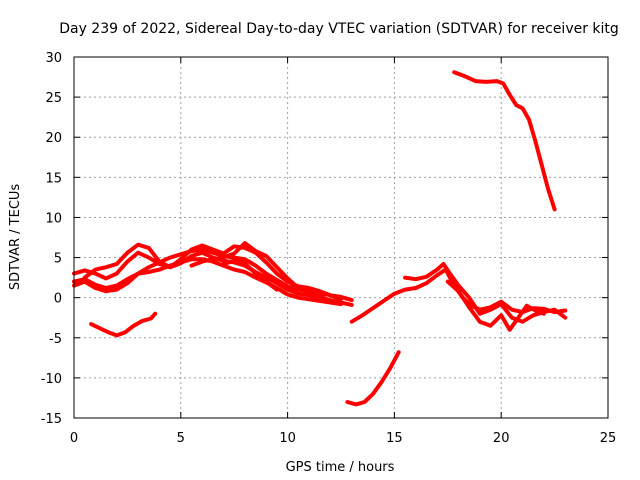 The image size is (640, 480). Describe the element at coordinates (55, 339) in the screenshot. I see `y-tick-label: -5` at that location.